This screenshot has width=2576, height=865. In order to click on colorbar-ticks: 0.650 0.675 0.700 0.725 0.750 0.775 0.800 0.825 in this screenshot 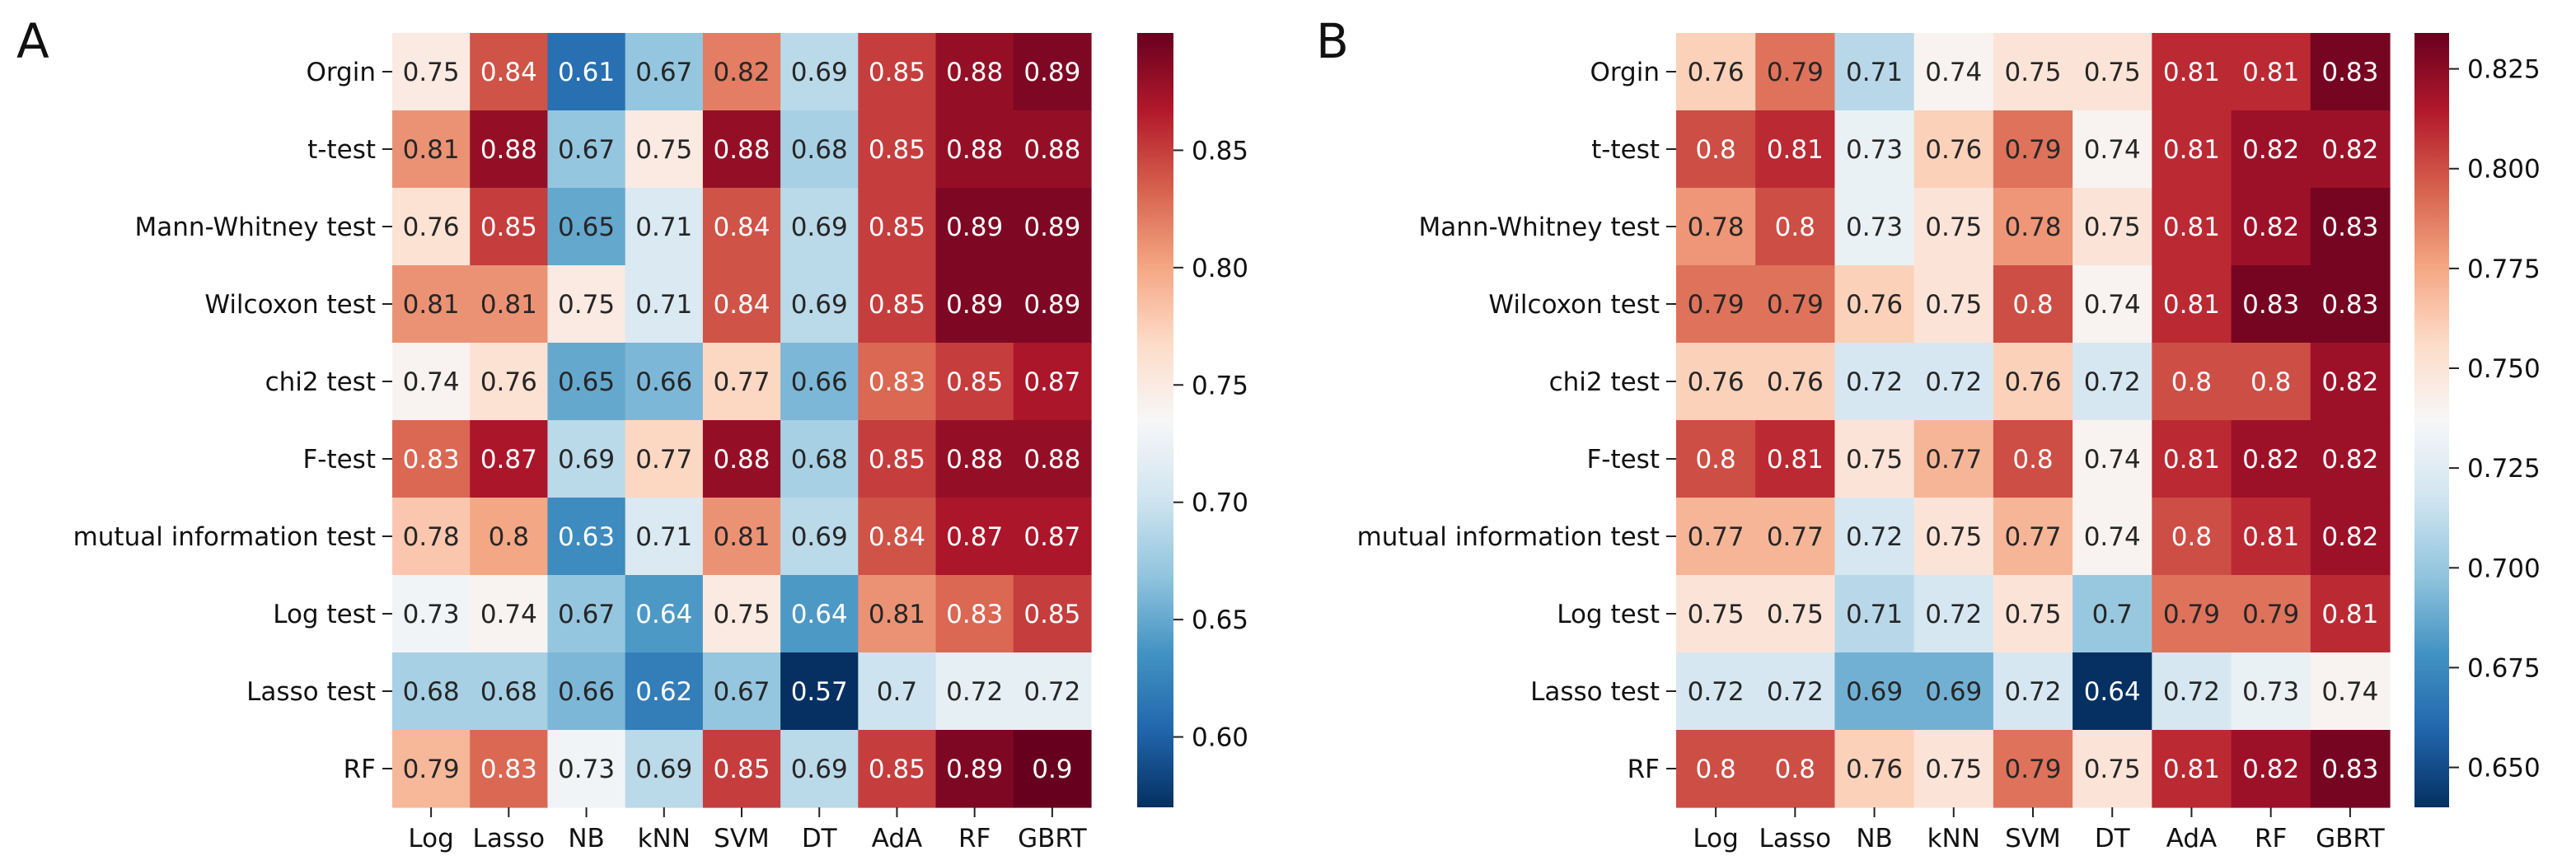, I will do `click(2495, 419)`.